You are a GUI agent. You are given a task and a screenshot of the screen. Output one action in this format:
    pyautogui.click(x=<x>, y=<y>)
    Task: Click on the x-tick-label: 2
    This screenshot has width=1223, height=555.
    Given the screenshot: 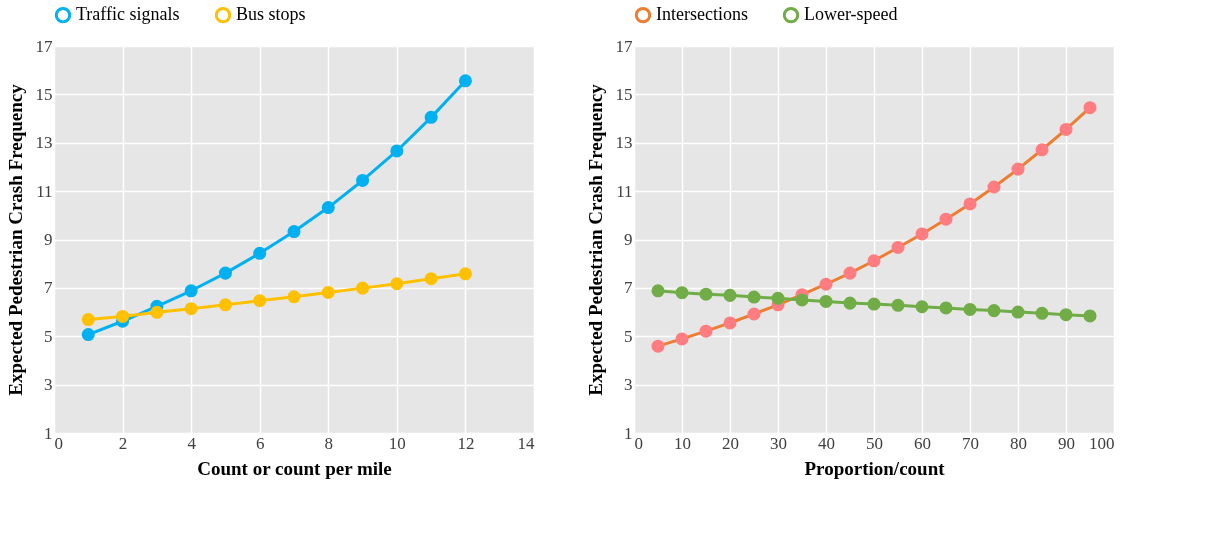 What is the action you would take?
    pyautogui.click(x=123, y=443)
    